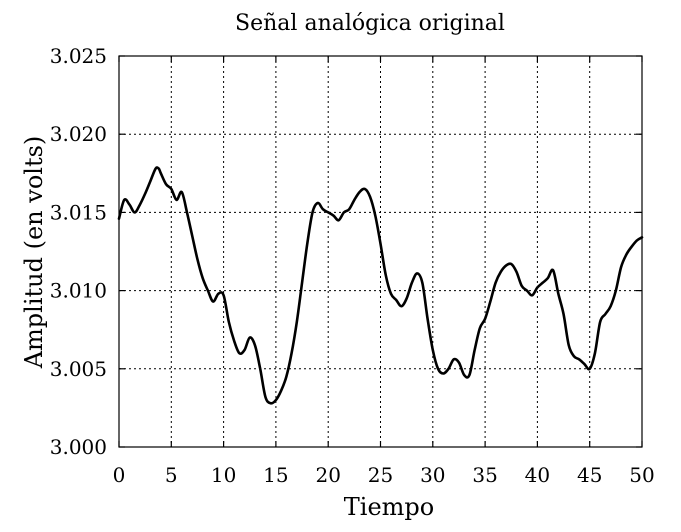 The width and height of the screenshot is (681, 532). Describe the element at coordinates (641, 475) in the screenshot. I see `x-tick-label: 50` at that location.